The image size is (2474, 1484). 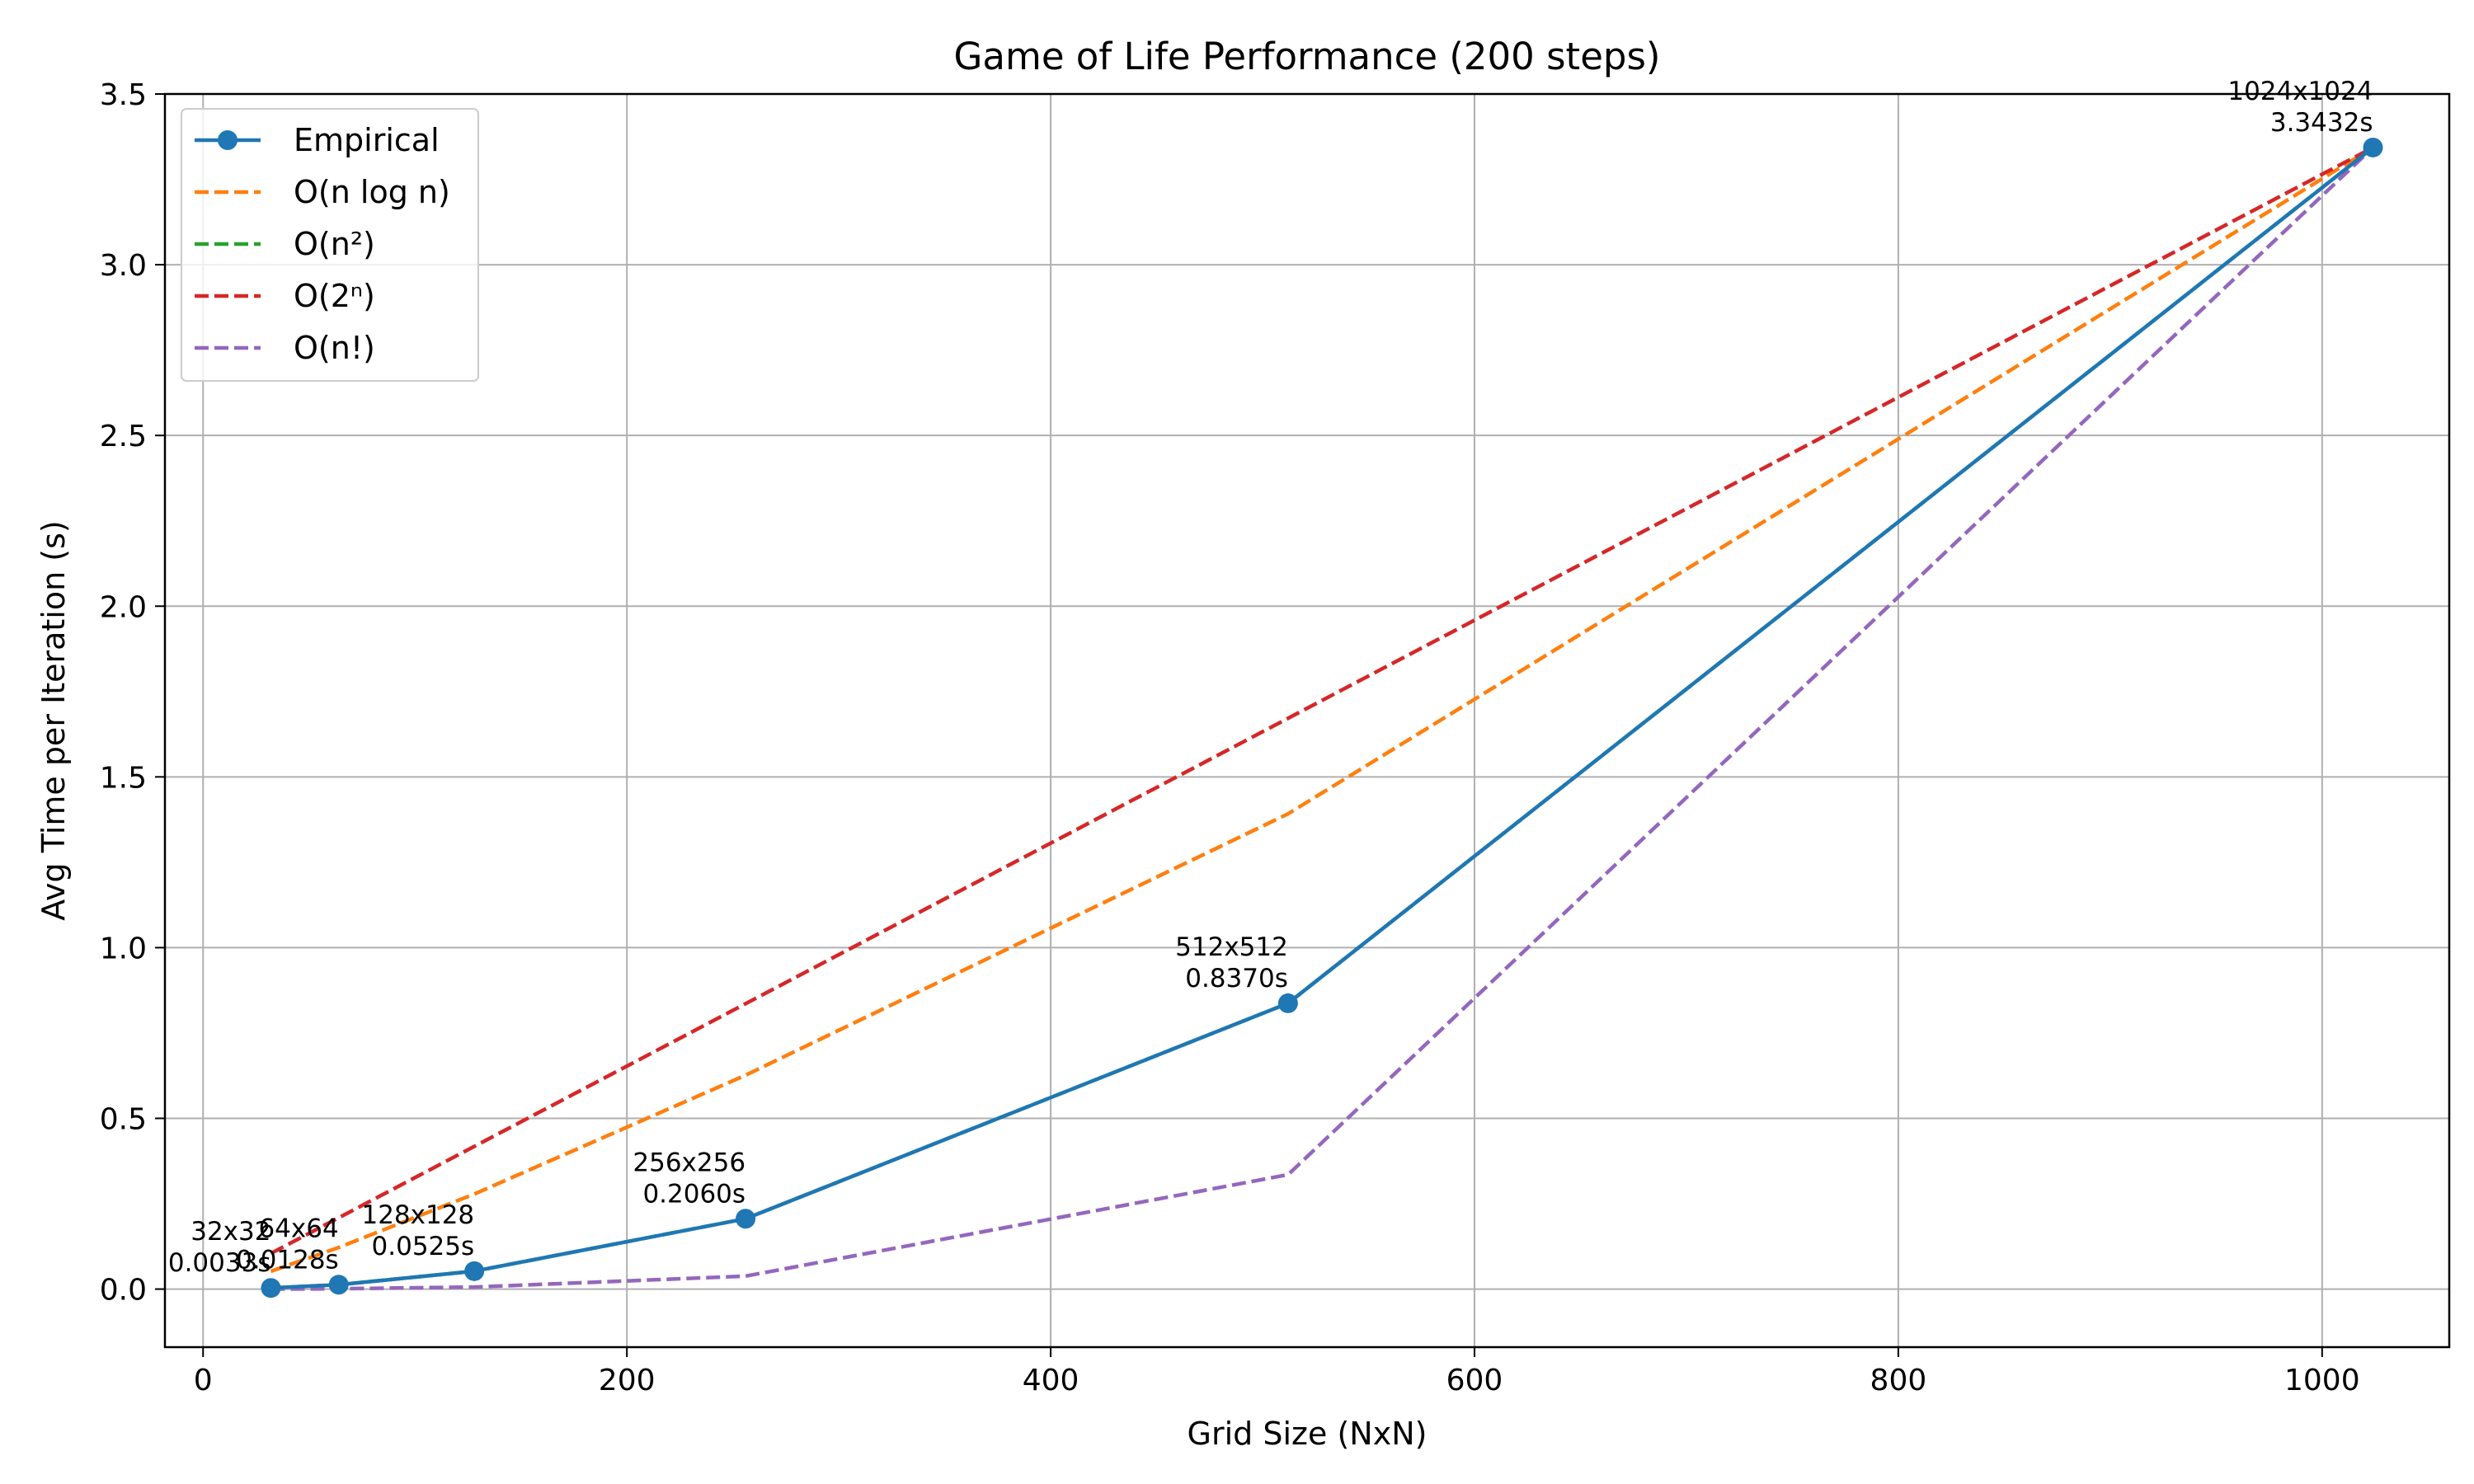 I want to click on x-tick-label: 0, so click(x=203, y=1380).